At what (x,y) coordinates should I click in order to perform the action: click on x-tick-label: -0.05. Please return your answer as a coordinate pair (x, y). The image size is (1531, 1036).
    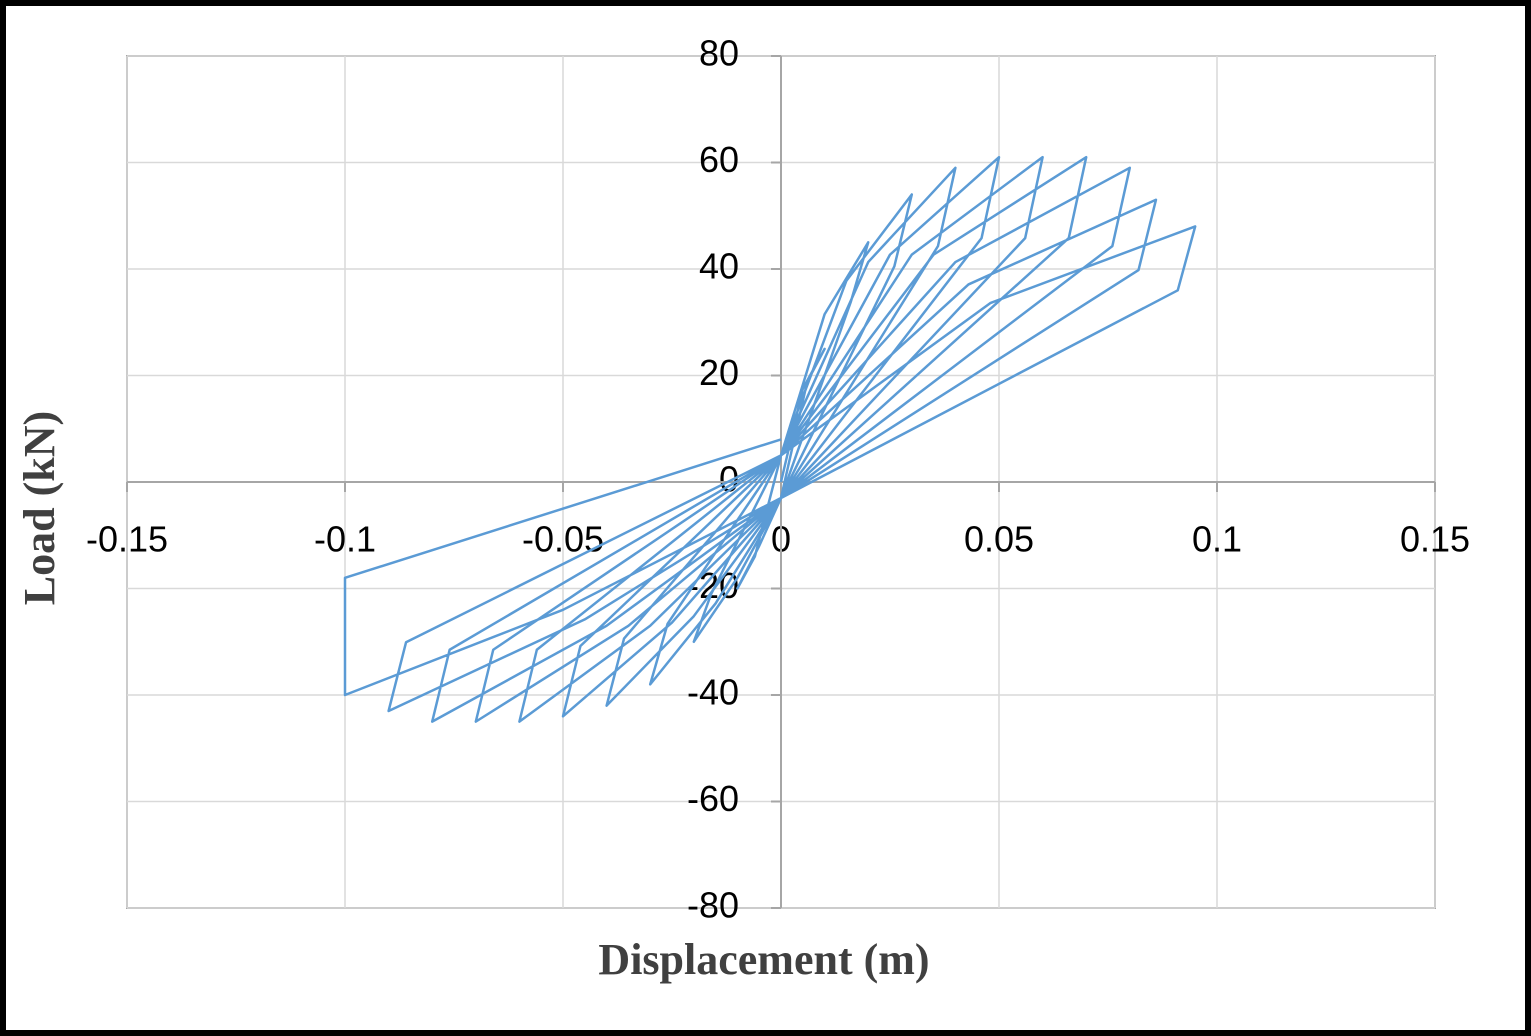
    Looking at the image, I should click on (563, 539).